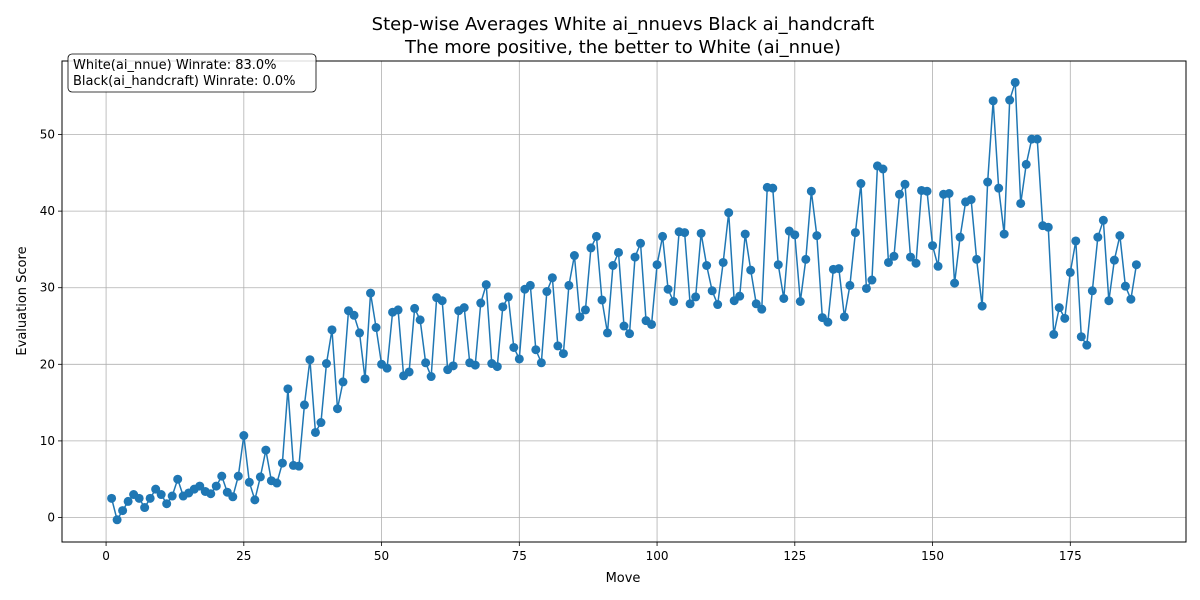 This screenshot has width=1200, height=600. Describe the element at coordinates (22, 300) in the screenshot. I see `y-axis-label: Evaluation Score` at that location.